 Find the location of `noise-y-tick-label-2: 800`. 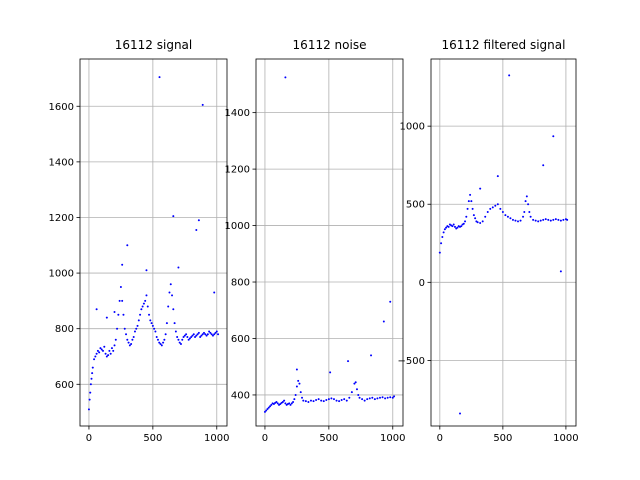

noise-y-tick-label-2: 800 is located at coordinates (240, 283).